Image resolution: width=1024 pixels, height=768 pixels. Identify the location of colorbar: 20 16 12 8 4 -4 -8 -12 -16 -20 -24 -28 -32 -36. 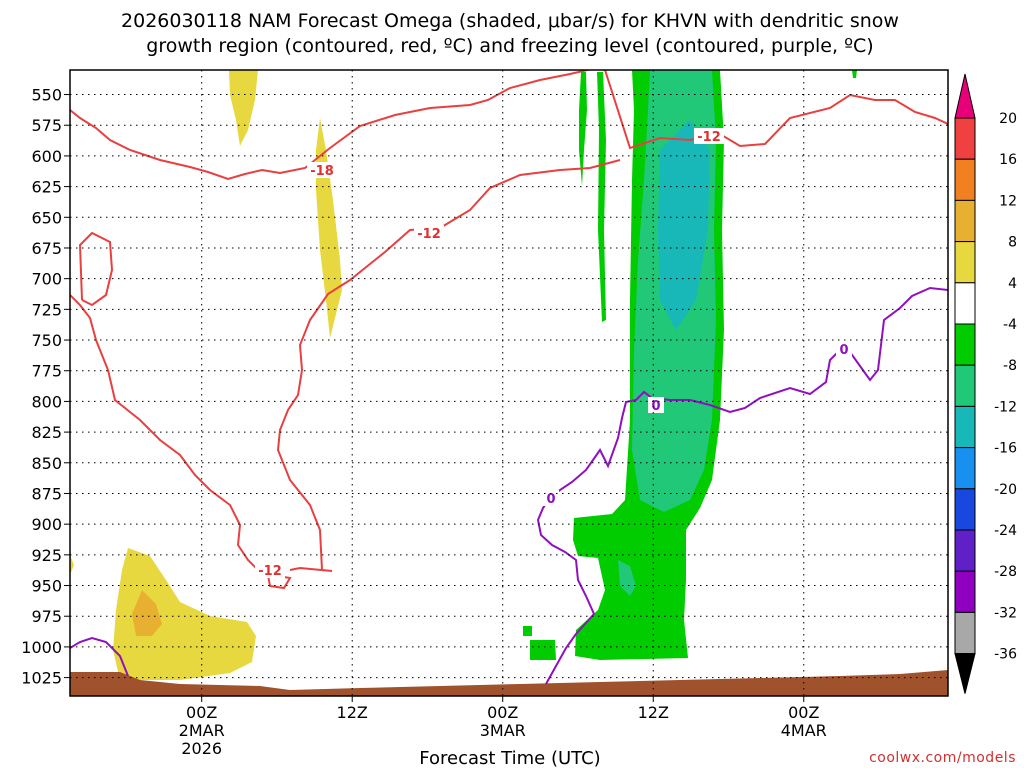
(985, 383).